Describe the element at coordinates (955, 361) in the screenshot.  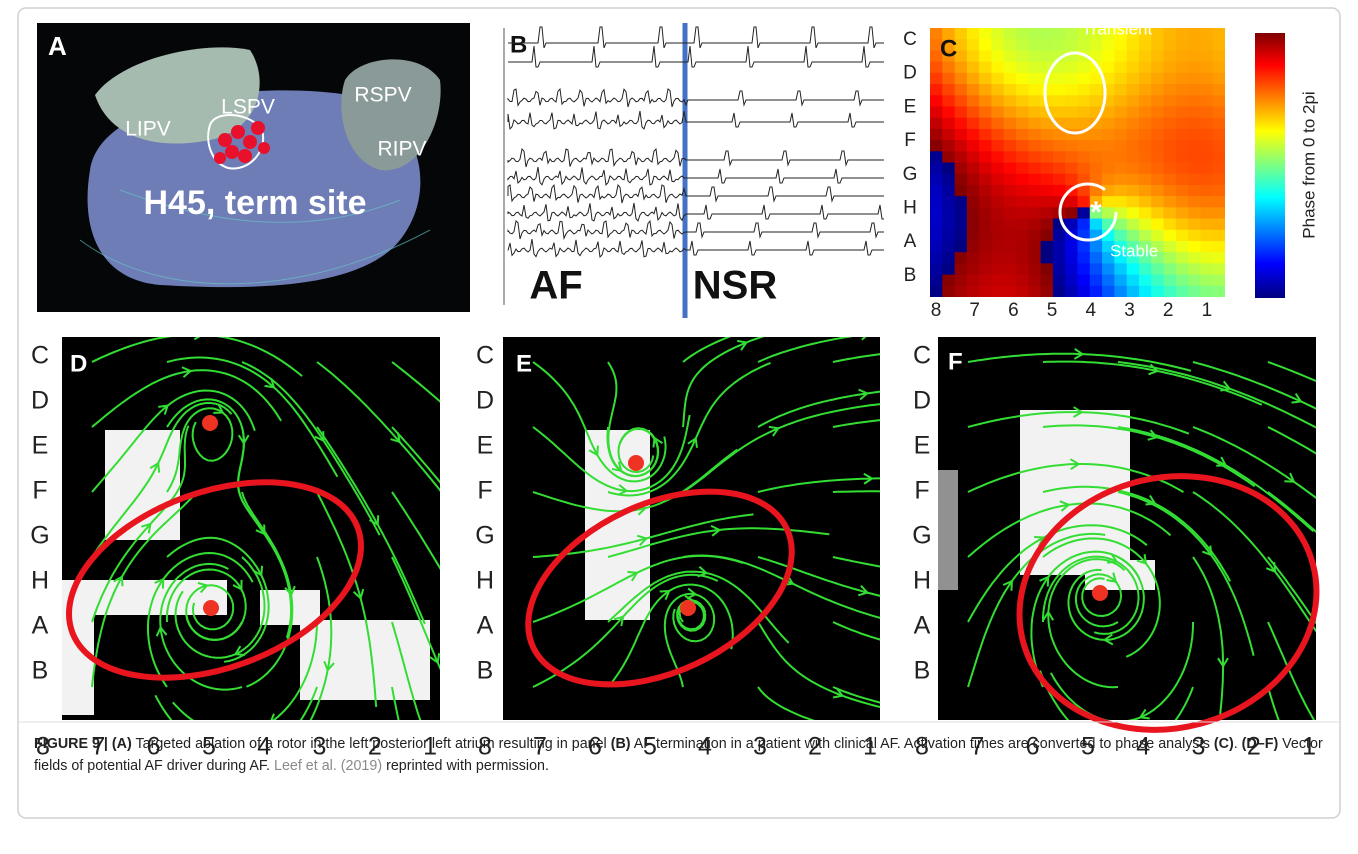
I see `panel-letter: F` at that location.